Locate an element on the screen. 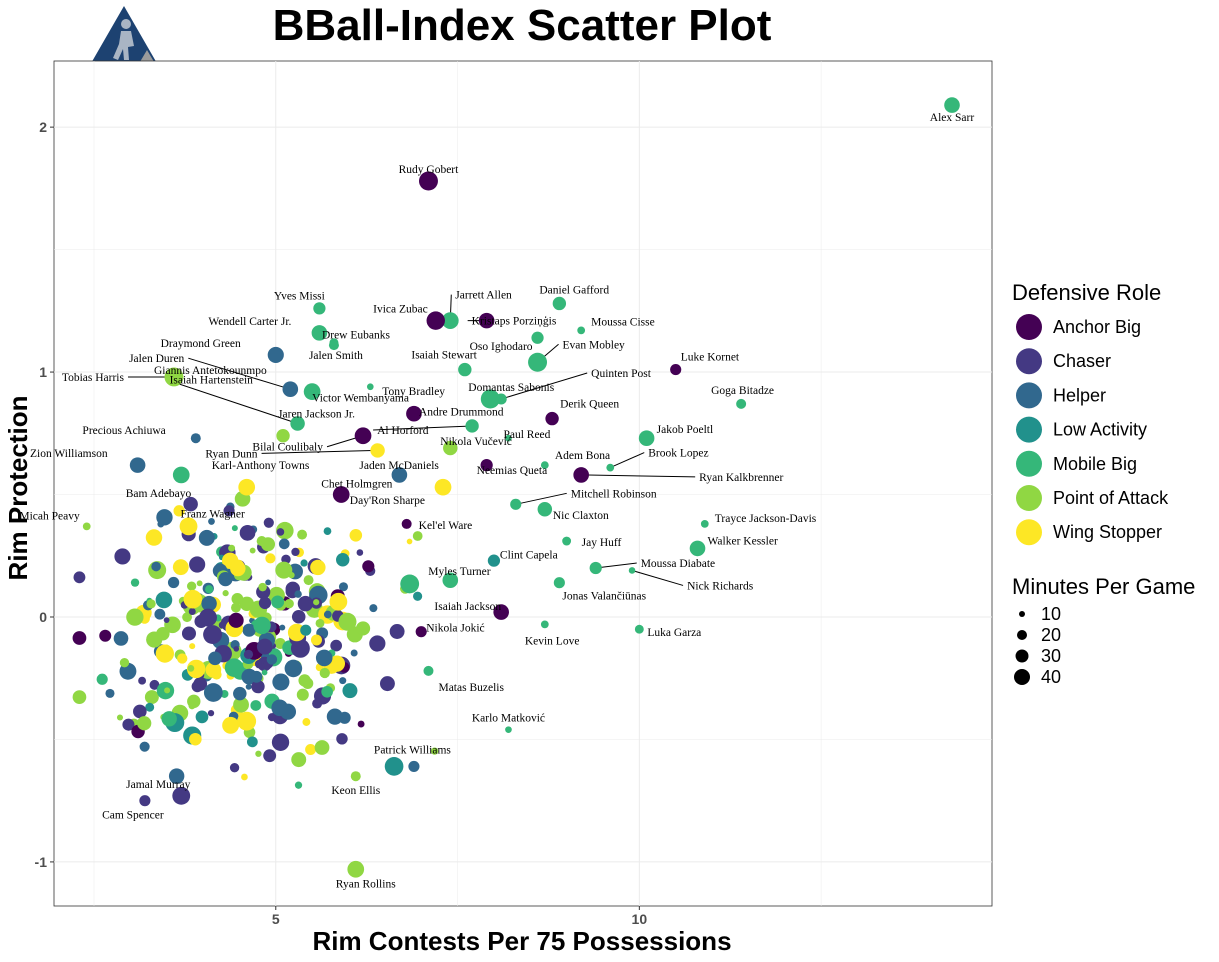 The image size is (1219, 962). point-label: Daniel Gafford is located at coordinates (574, 290).